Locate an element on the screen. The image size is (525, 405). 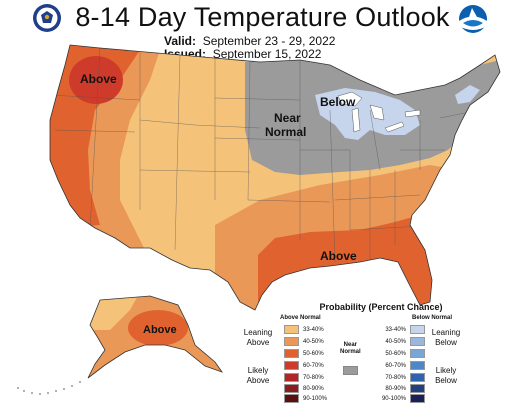
legend-below-row-3: 50-60% is located at coordinates (398, 353).